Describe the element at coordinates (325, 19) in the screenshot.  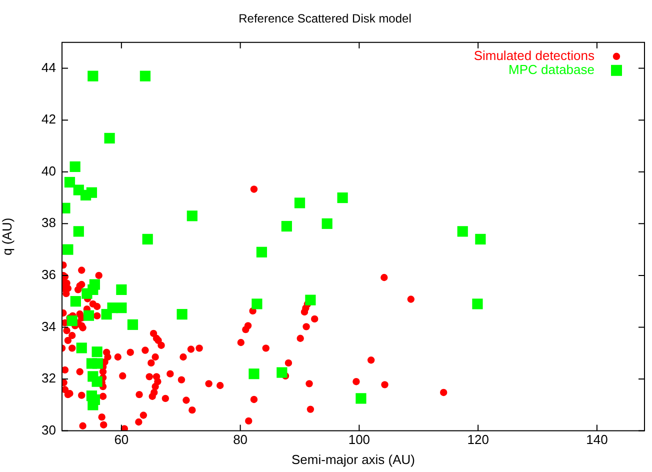
I see `chart-title: Reference Scattered Disk model` at that location.